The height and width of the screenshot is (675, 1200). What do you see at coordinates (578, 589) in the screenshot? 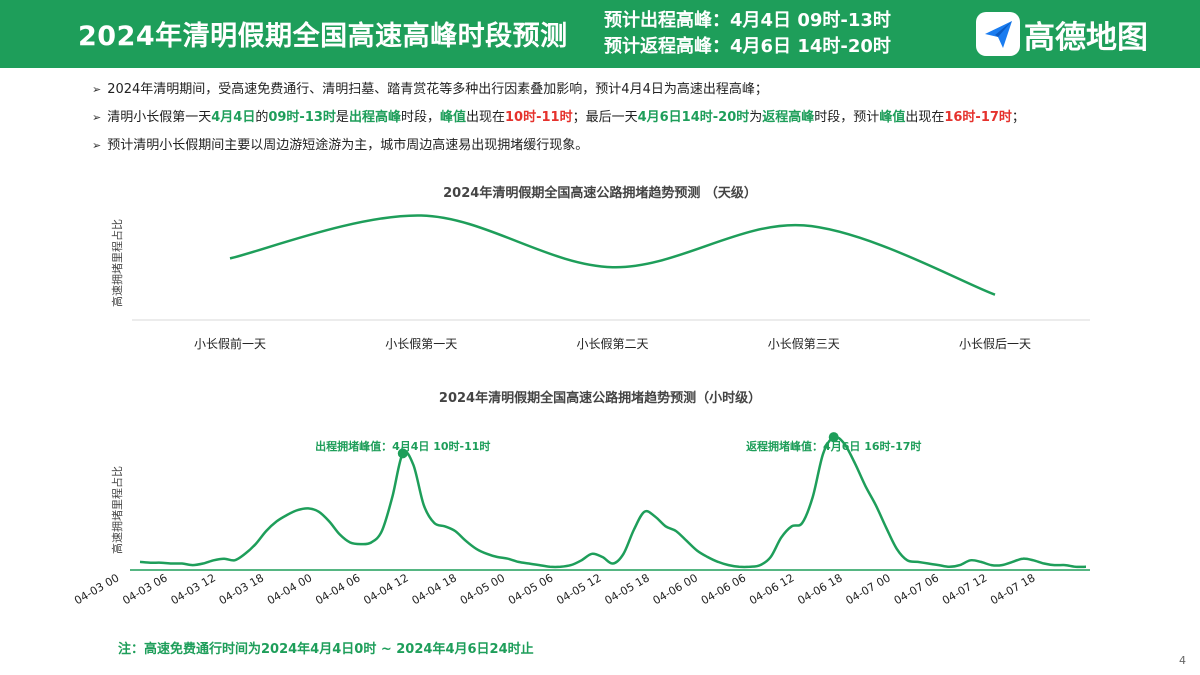
I see `x-tick-label: 04-05 12` at bounding box center [578, 589].